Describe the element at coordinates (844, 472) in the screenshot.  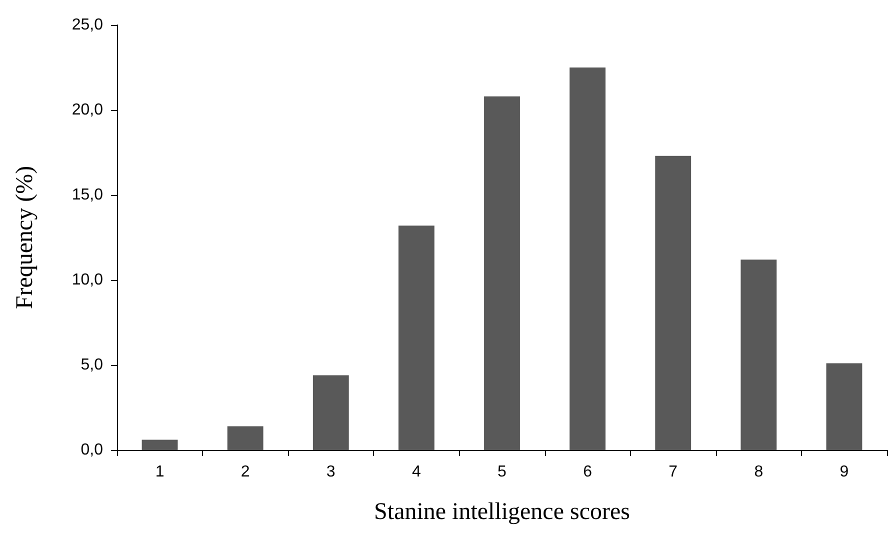
I see `x-tick-label: 9` at that location.